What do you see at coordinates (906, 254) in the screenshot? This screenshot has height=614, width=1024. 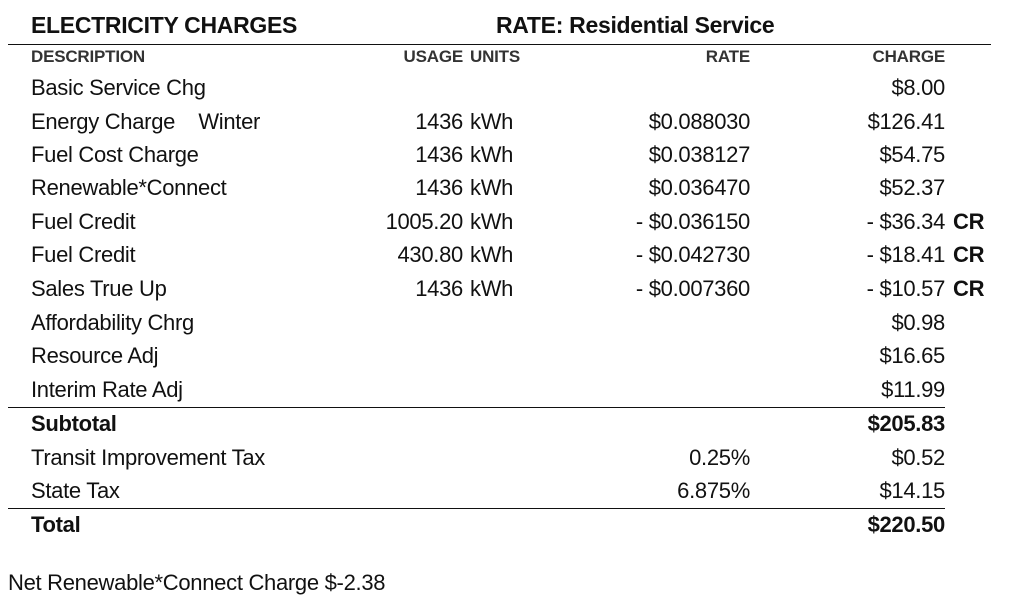 I see `row-charge: - $18.41` at bounding box center [906, 254].